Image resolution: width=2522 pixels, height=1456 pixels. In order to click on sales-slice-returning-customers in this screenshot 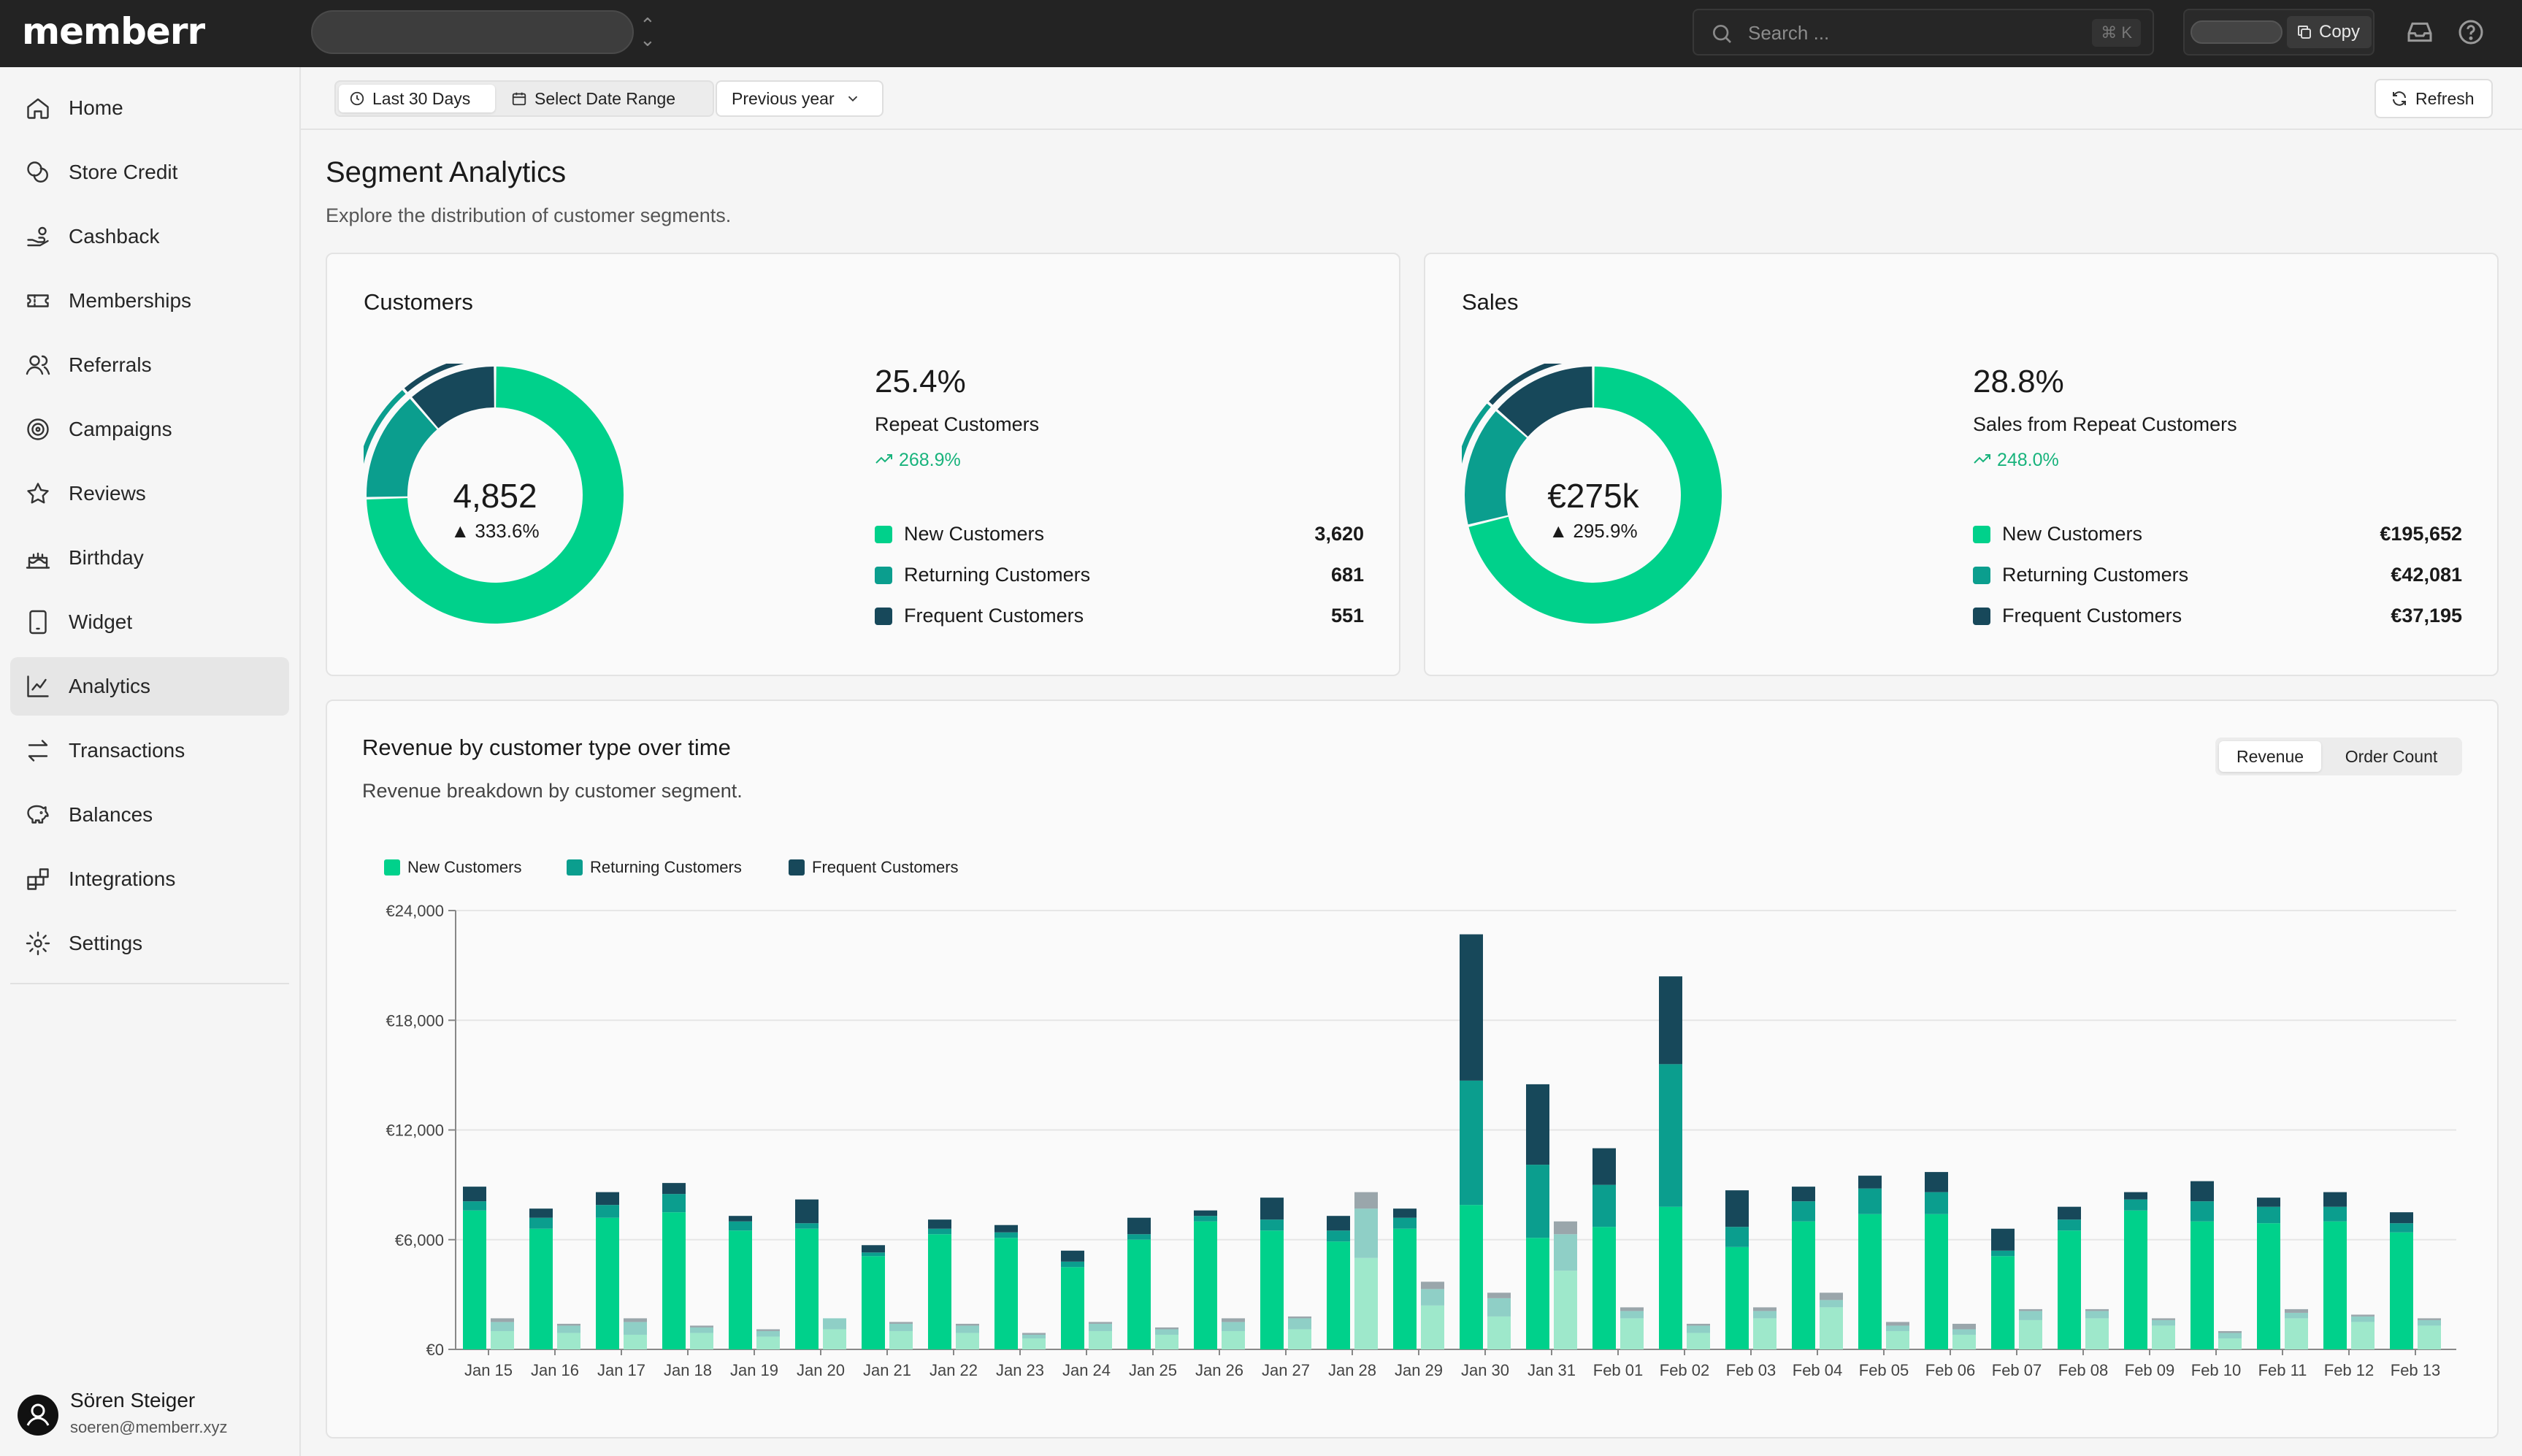, I will do `click(1497, 468)`.